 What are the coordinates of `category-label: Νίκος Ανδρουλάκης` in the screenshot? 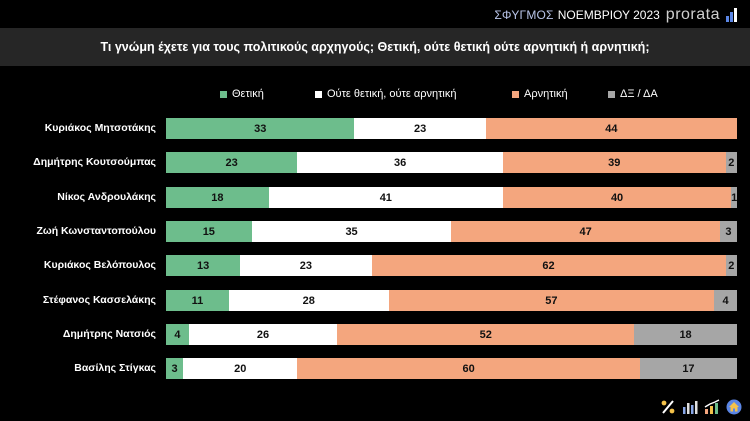 It's located at (106, 197).